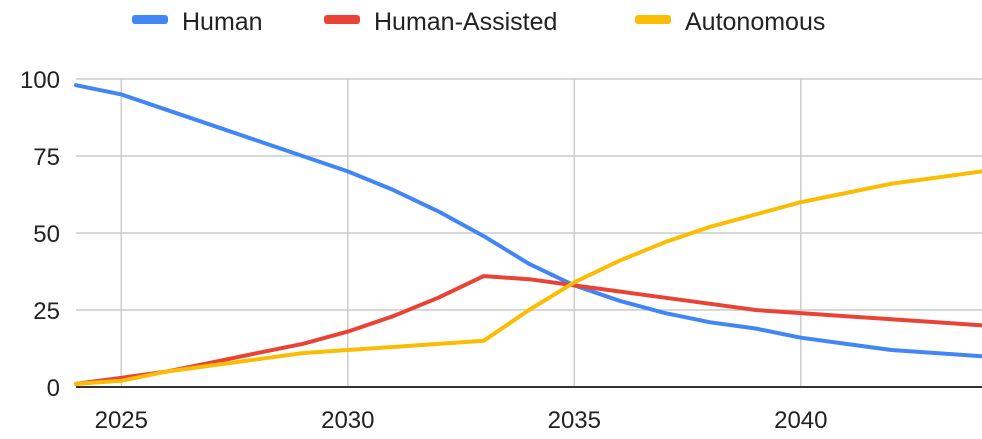 Image resolution: width=982 pixels, height=439 pixels. Describe the element at coordinates (121, 420) in the screenshot. I see `x-tick-label: 2025` at that location.